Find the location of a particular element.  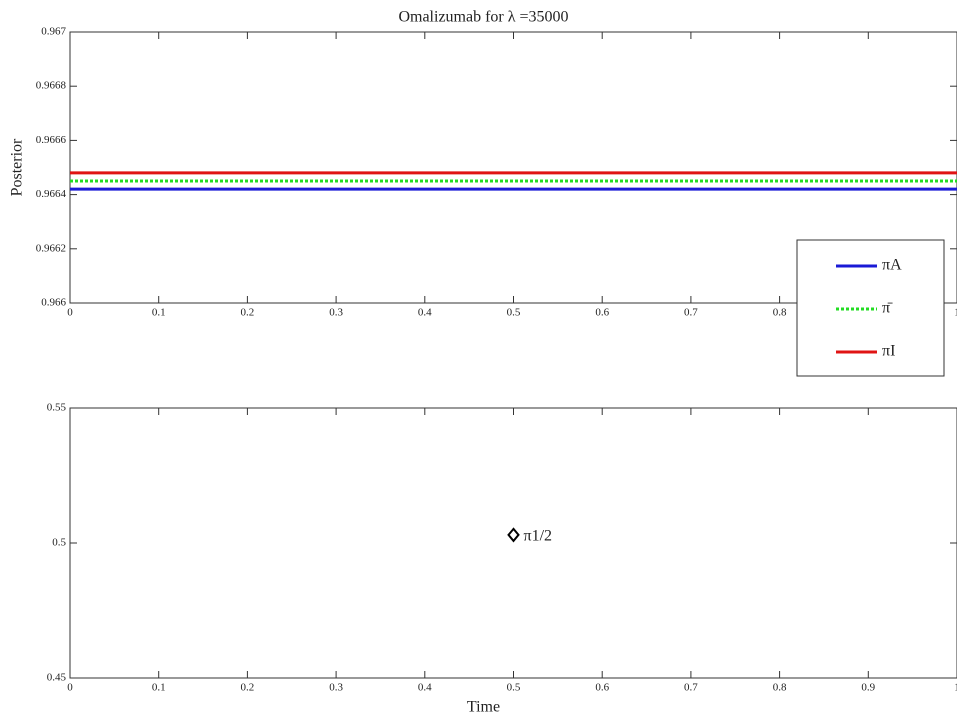

y-tick-label: 0.9662 is located at coordinates (51, 248).